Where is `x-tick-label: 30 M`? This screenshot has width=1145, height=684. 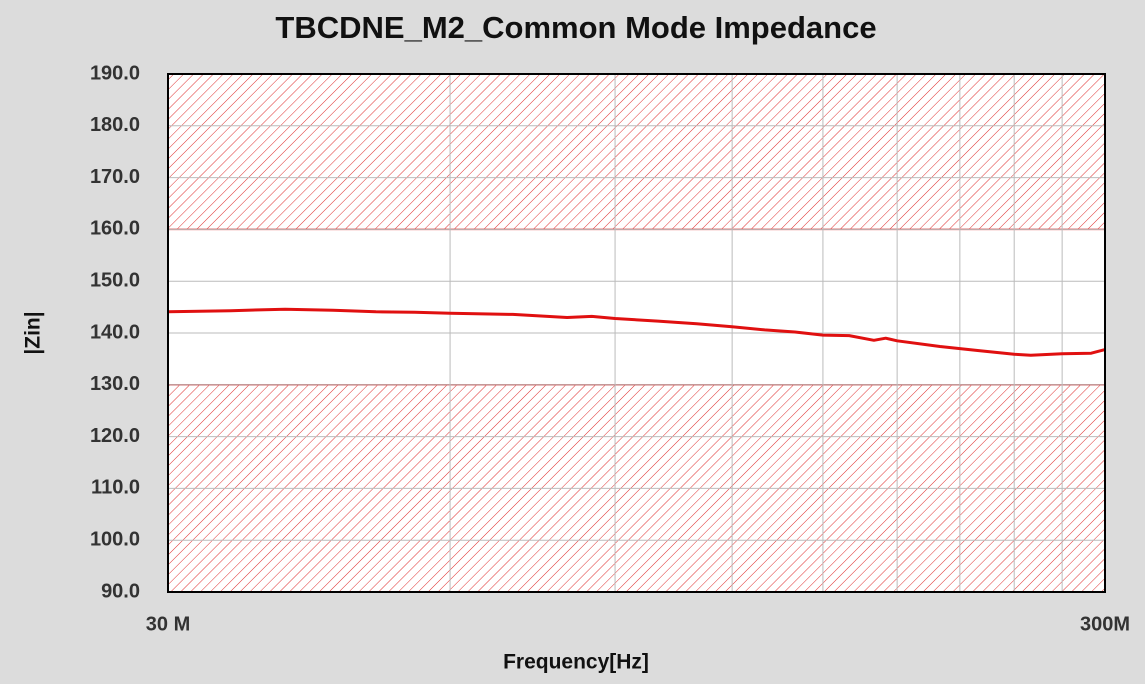
x-tick-label: 30 M is located at coordinates (168, 624).